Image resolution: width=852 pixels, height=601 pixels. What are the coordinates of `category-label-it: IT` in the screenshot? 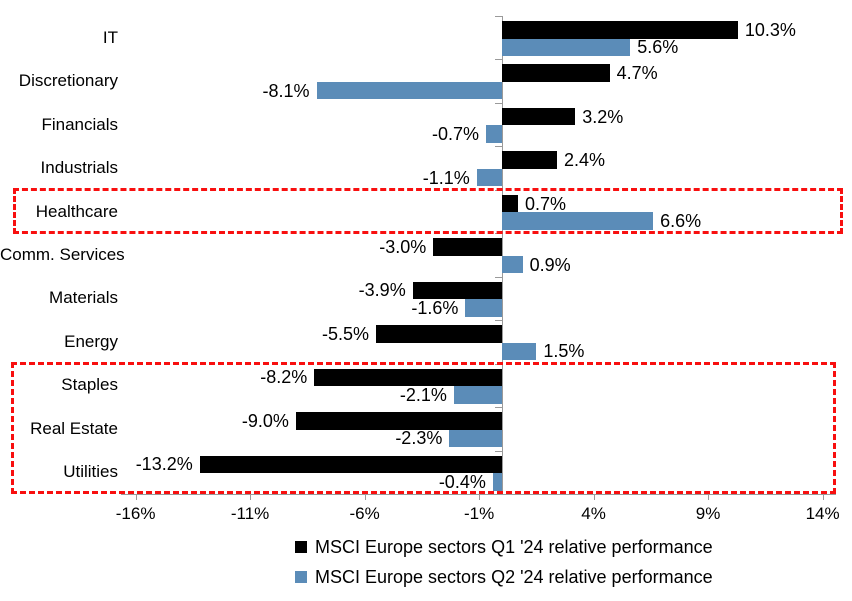 It's located at (110, 37).